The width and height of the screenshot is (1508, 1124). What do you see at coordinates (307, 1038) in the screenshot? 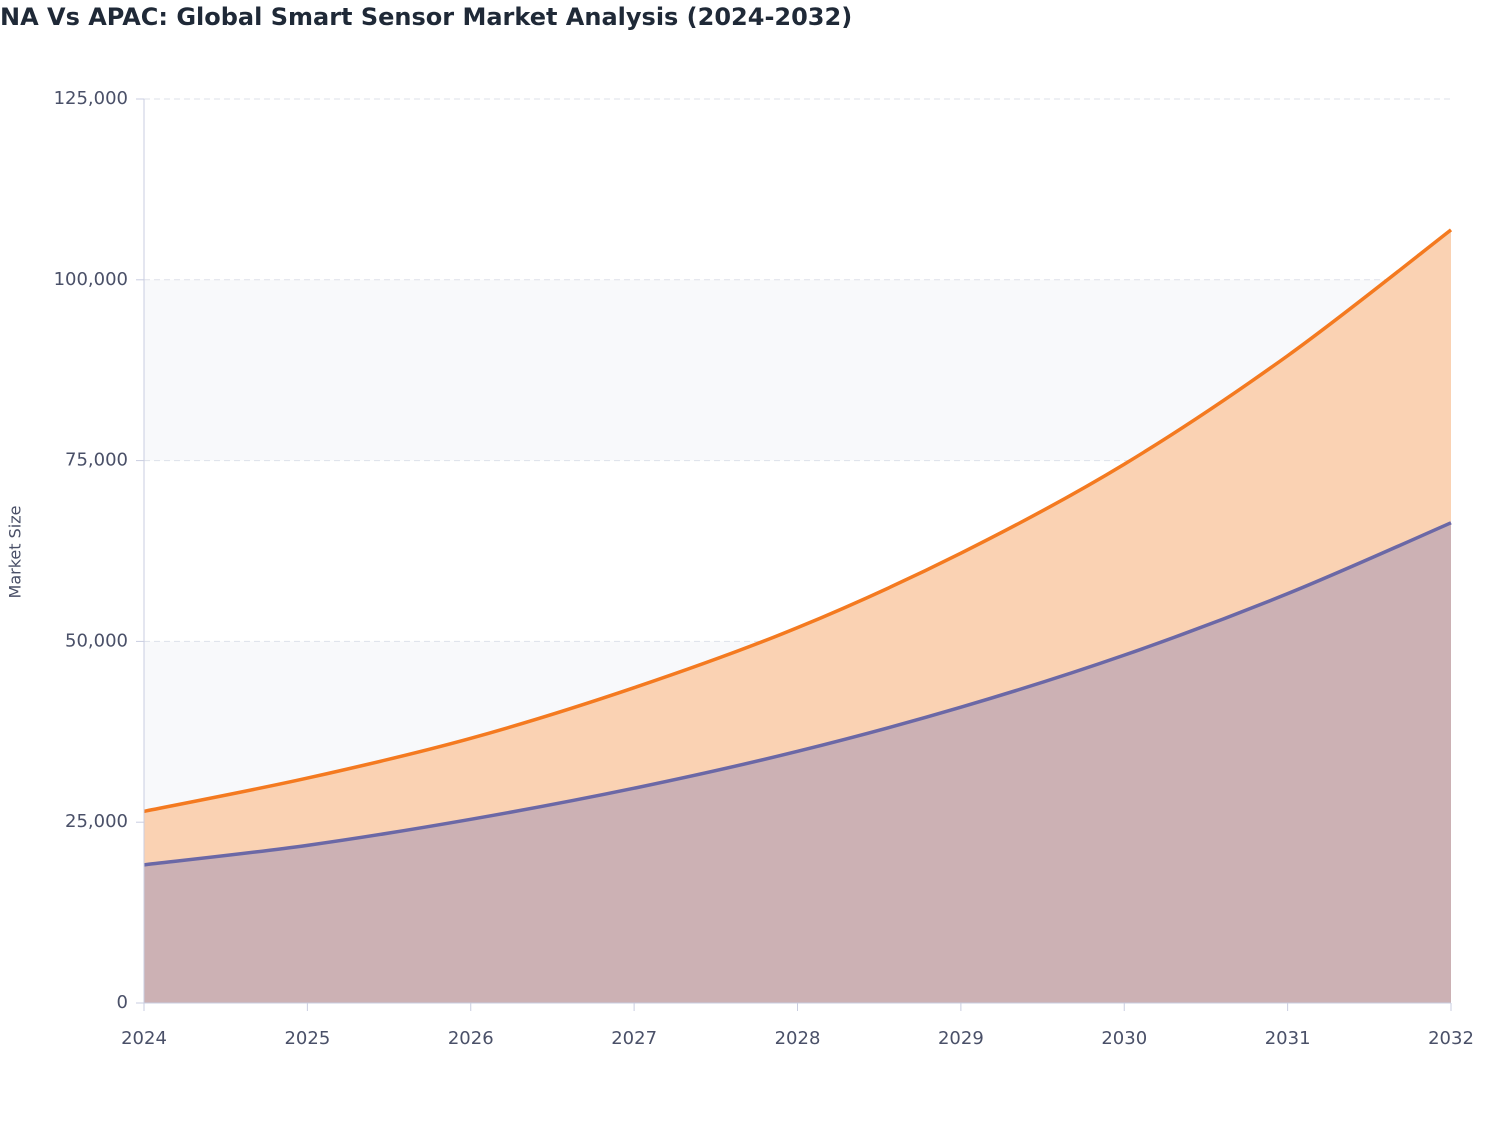
I see `x-tick-label: 2025` at bounding box center [307, 1038].